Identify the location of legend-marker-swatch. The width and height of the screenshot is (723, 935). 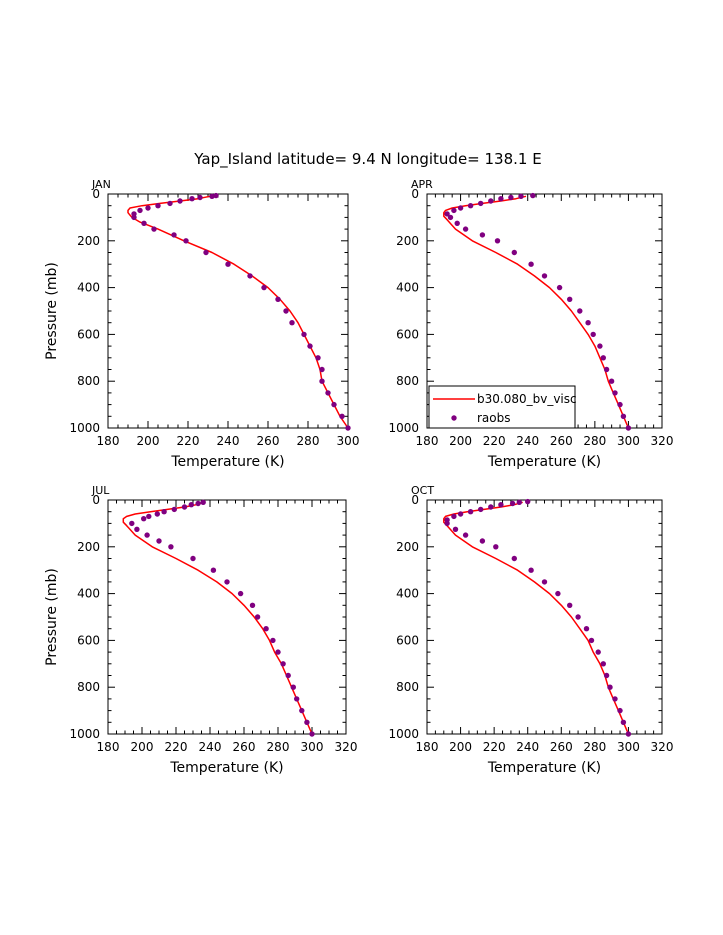
(454, 418).